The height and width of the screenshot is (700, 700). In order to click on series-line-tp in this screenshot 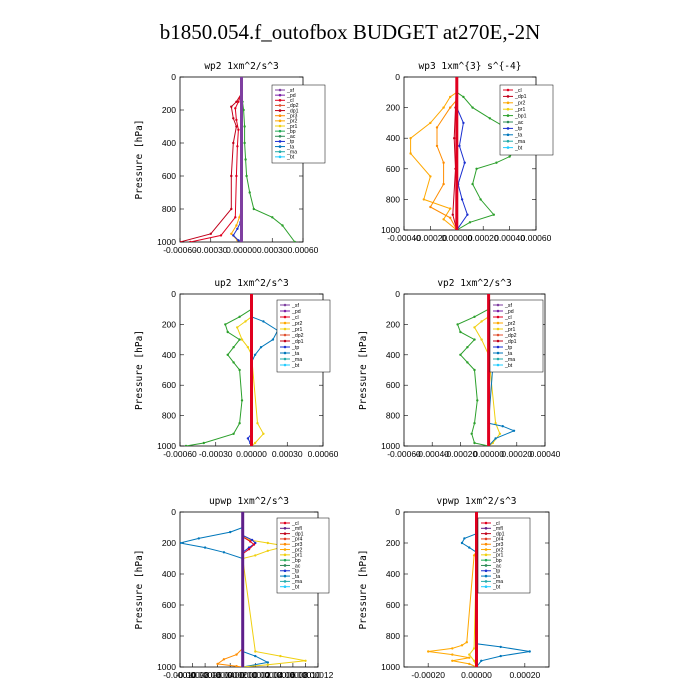, I will do `click(462, 168)`.